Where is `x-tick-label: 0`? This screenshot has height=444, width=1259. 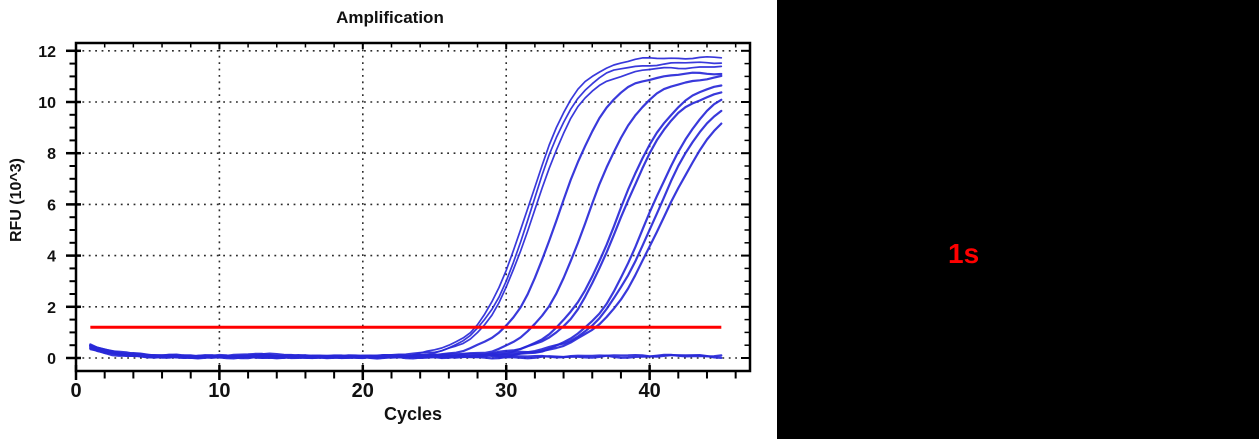
x-tick-label: 0 is located at coordinates (75, 391).